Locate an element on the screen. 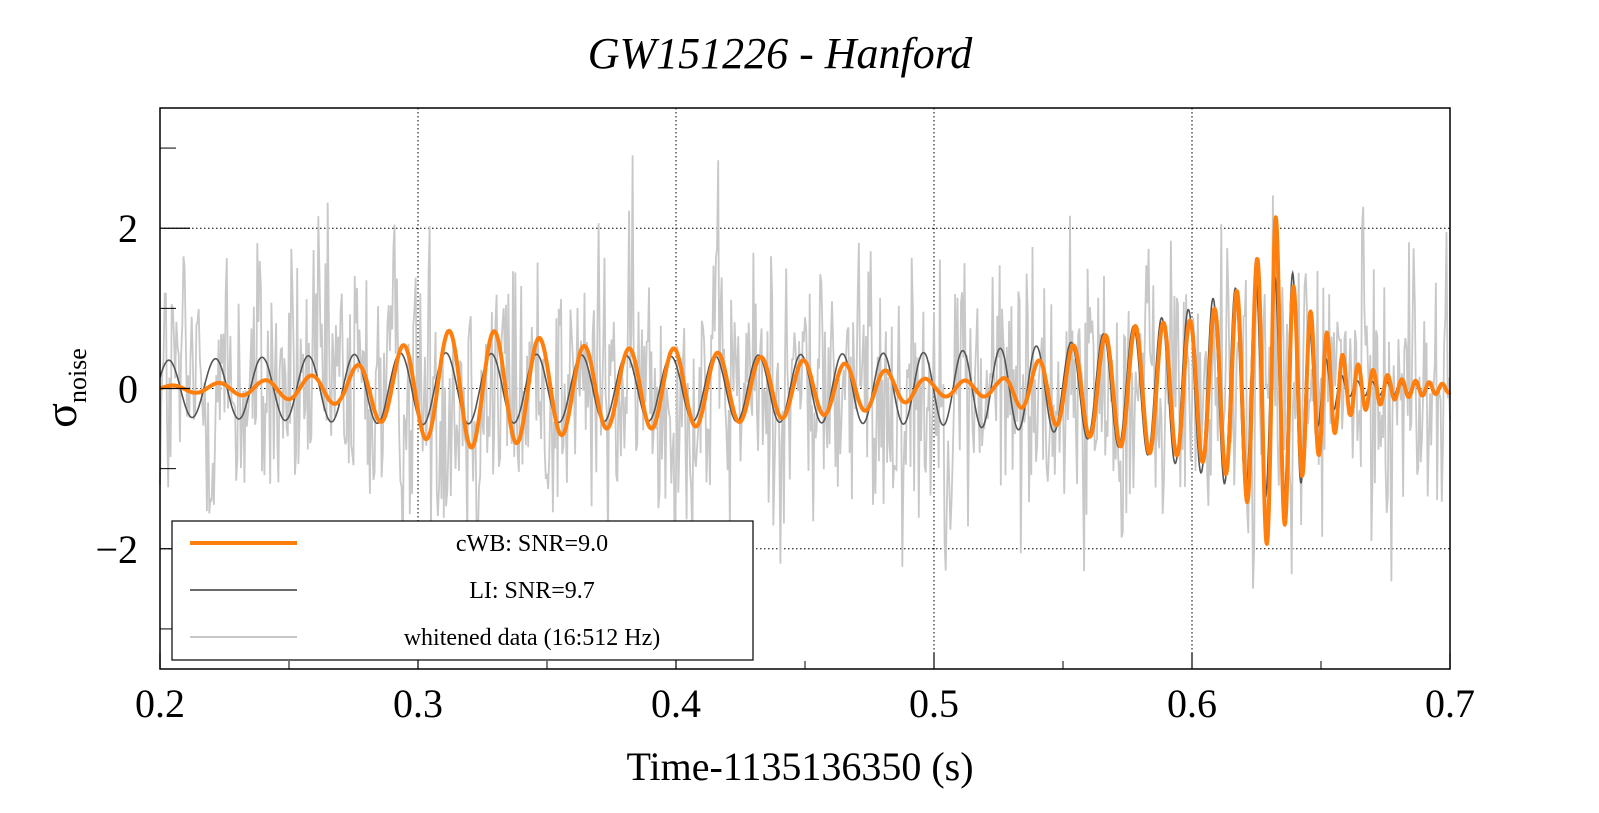 The height and width of the screenshot is (813, 1599). x-axis-label: Time-1135136350 (s) is located at coordinates (799, 766).